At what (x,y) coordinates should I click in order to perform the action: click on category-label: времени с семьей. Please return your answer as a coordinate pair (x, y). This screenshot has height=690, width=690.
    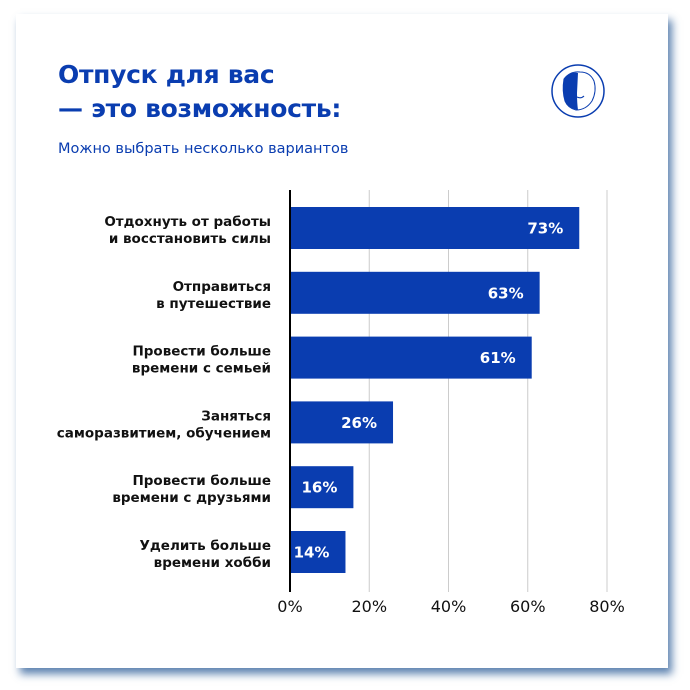
    Looking at the image, I should click on (201, 369).